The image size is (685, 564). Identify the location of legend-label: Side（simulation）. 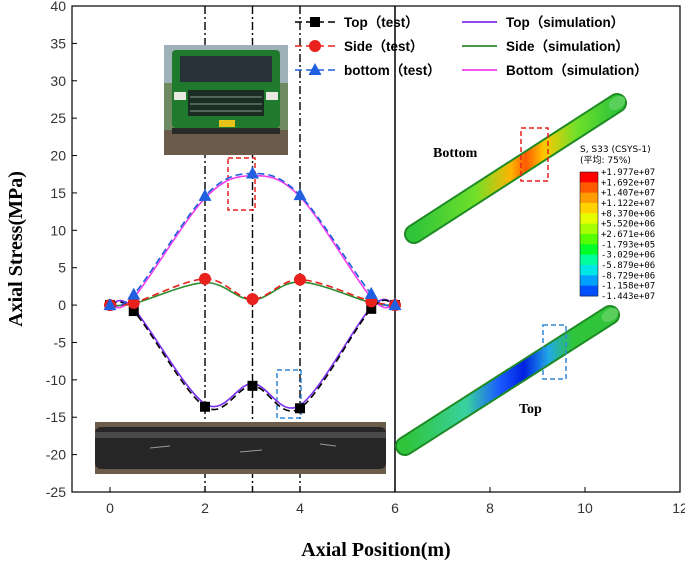
(567, 46).